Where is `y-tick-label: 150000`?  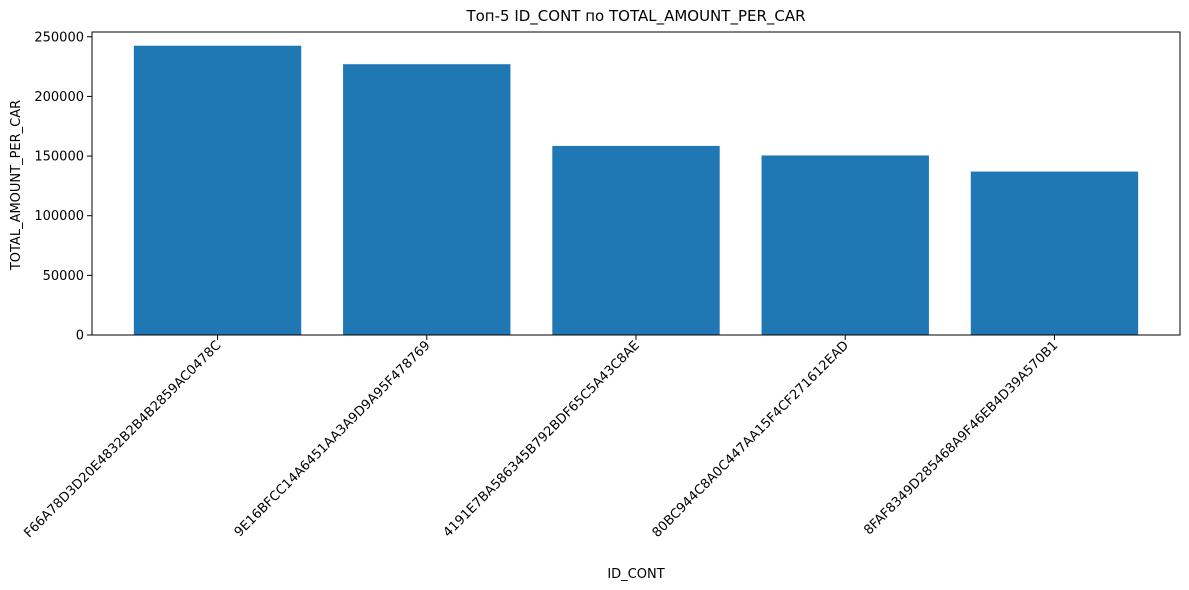 y-tick-label: 150000 is located at coordinates (59, 157).